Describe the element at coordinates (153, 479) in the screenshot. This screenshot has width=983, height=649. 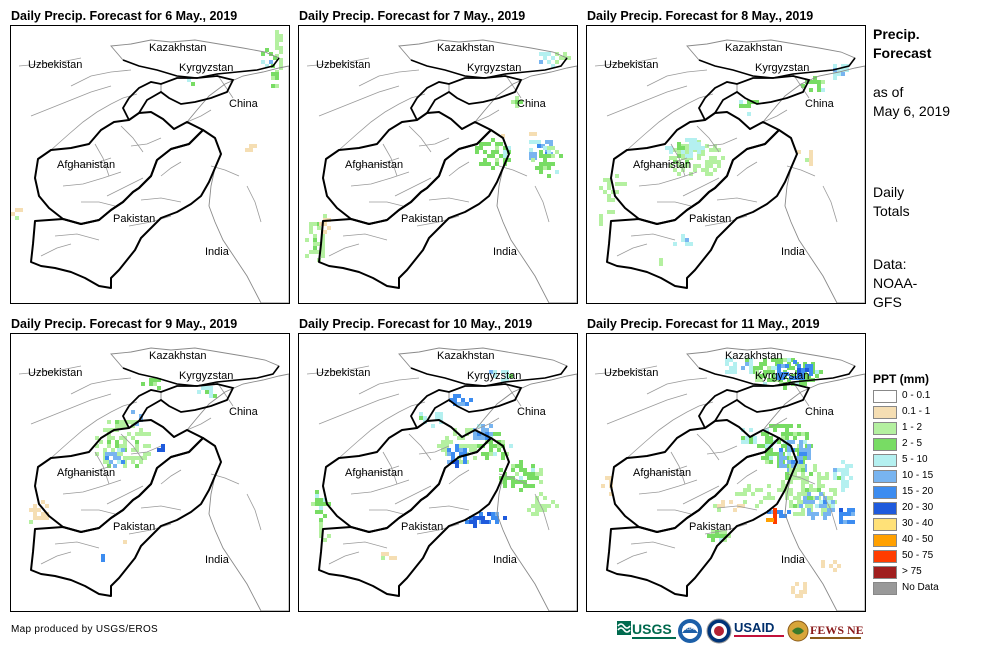
I see `map-svg` at that location.